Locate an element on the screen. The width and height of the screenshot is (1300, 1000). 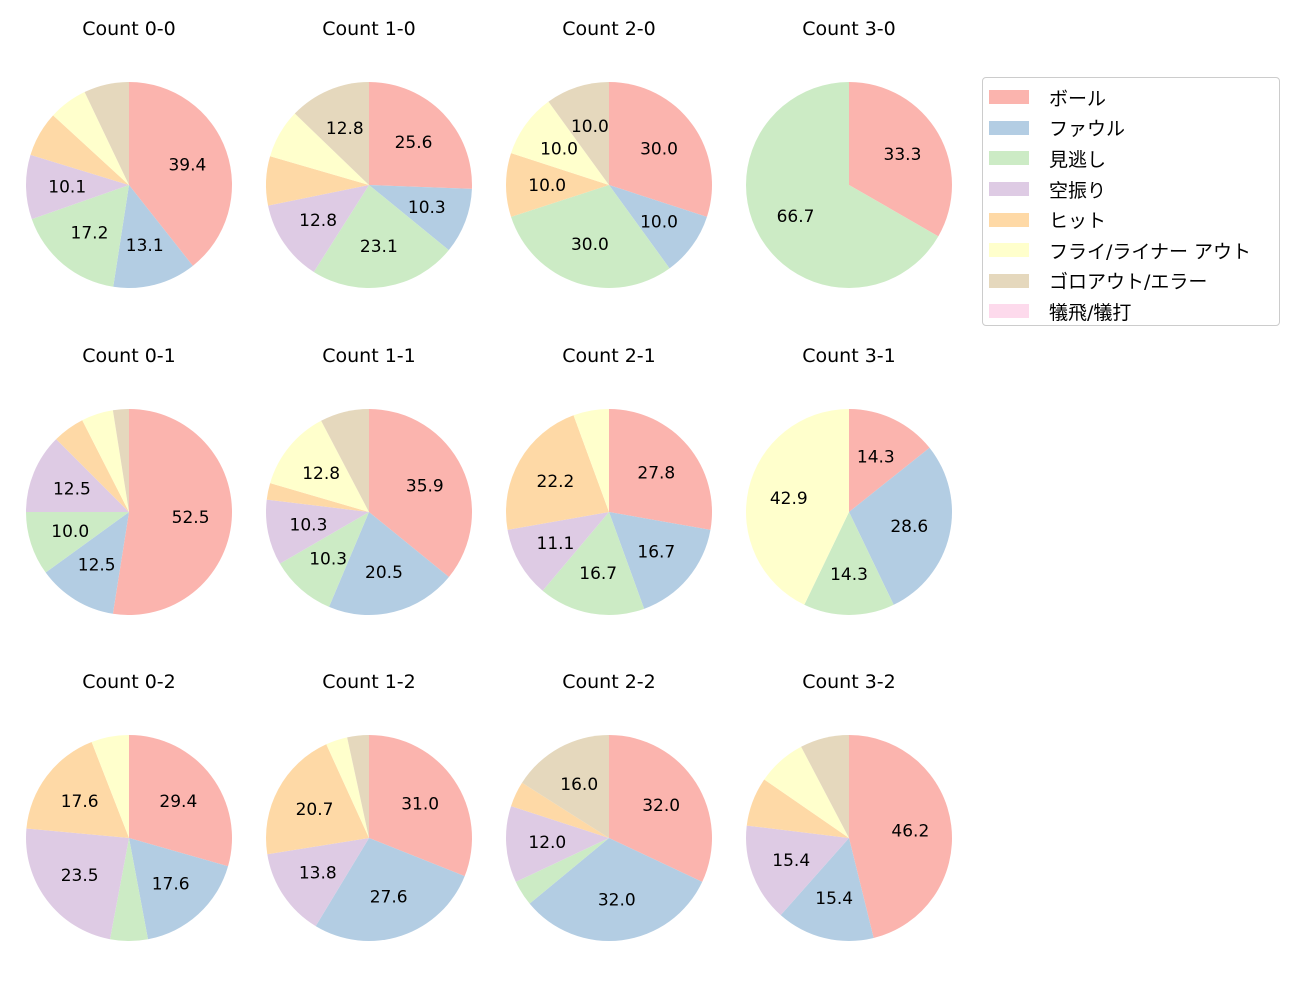
pie-count-0-0: Count 0-0 39.4 13.1 17.2 10.1 is located at coordinates (128, 153).